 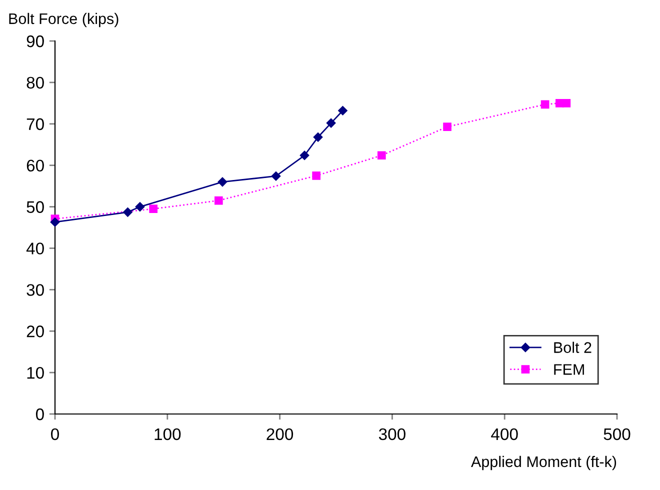 I want to click on y-tick-label: 0, so click(x=40, y=414).